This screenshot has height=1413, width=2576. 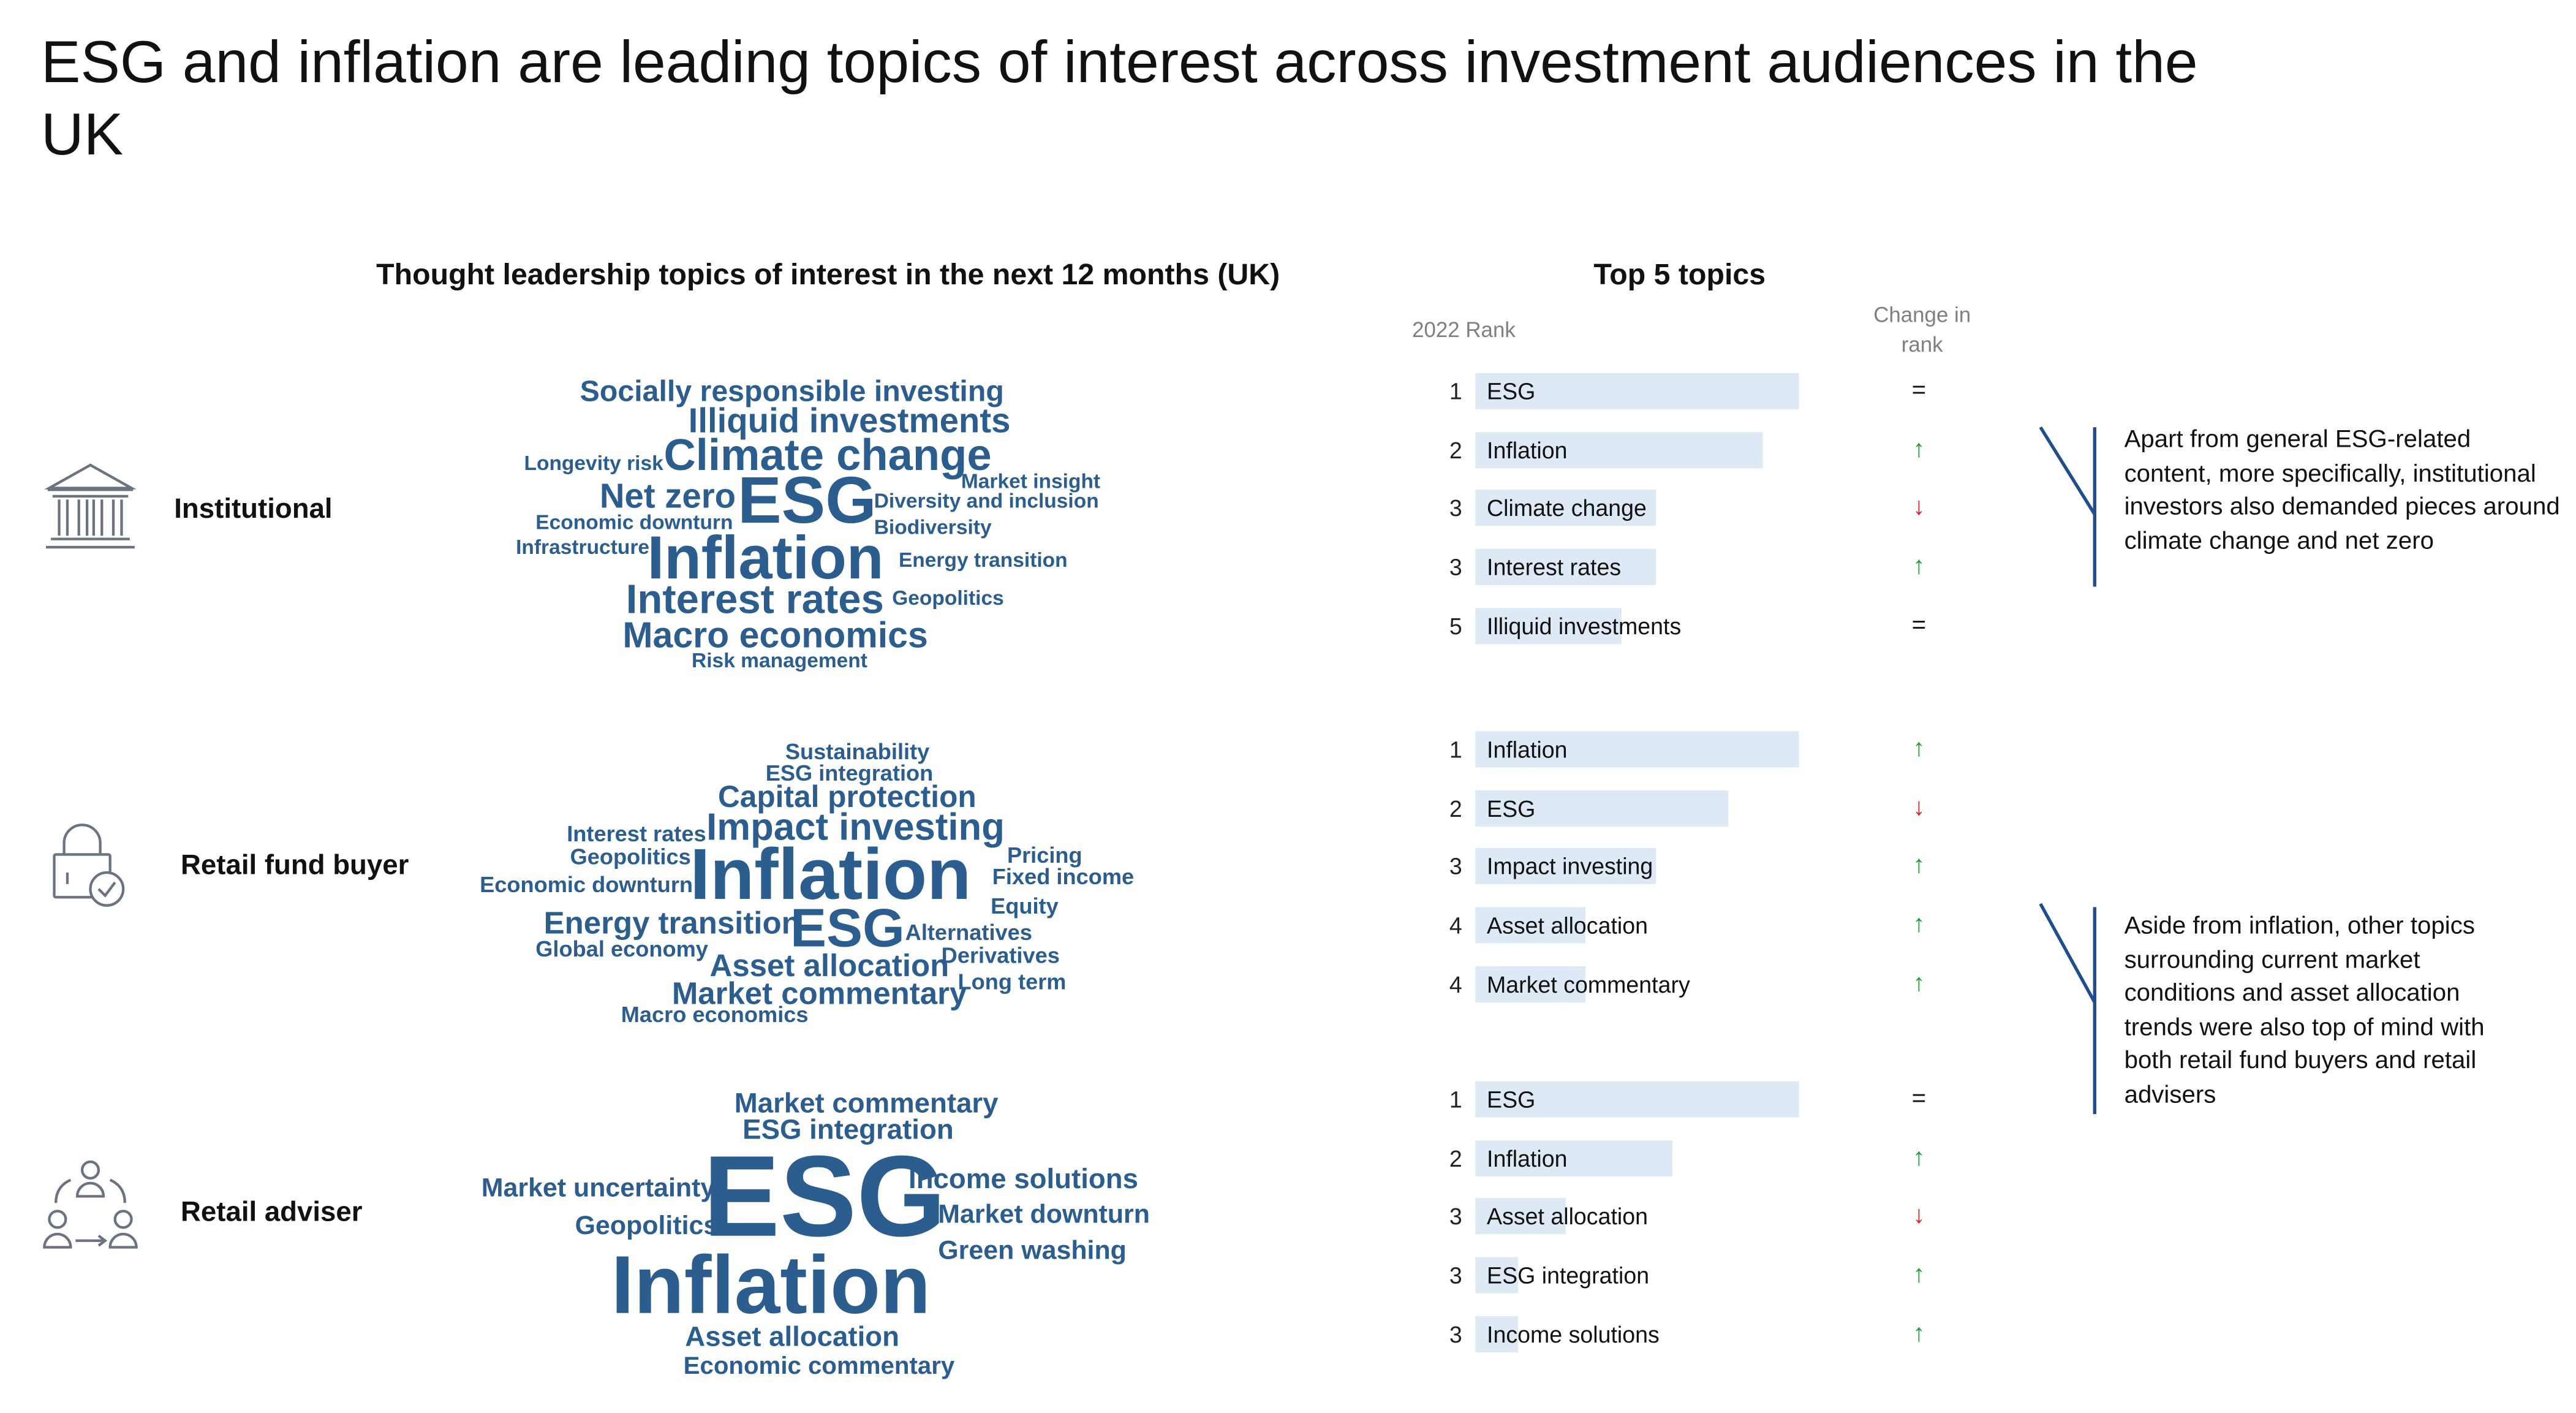 I want to click on topic-label: Income solutions, so click(x=1573, y=1333).